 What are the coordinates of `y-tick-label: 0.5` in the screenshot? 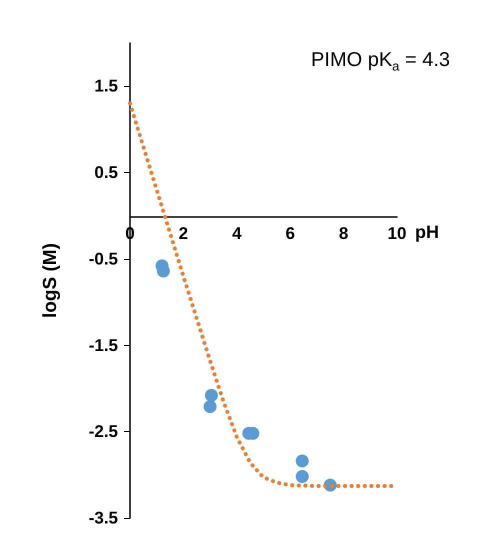 It's located at (106, 172).